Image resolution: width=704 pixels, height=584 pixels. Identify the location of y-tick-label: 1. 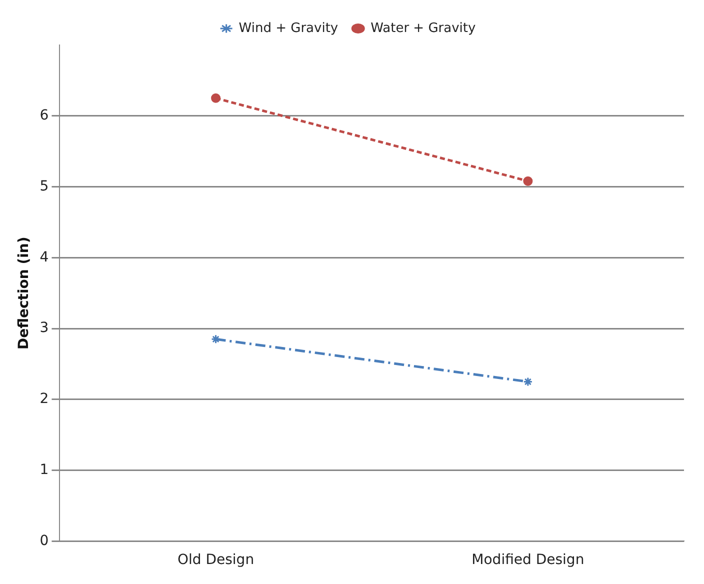
(44, 470).